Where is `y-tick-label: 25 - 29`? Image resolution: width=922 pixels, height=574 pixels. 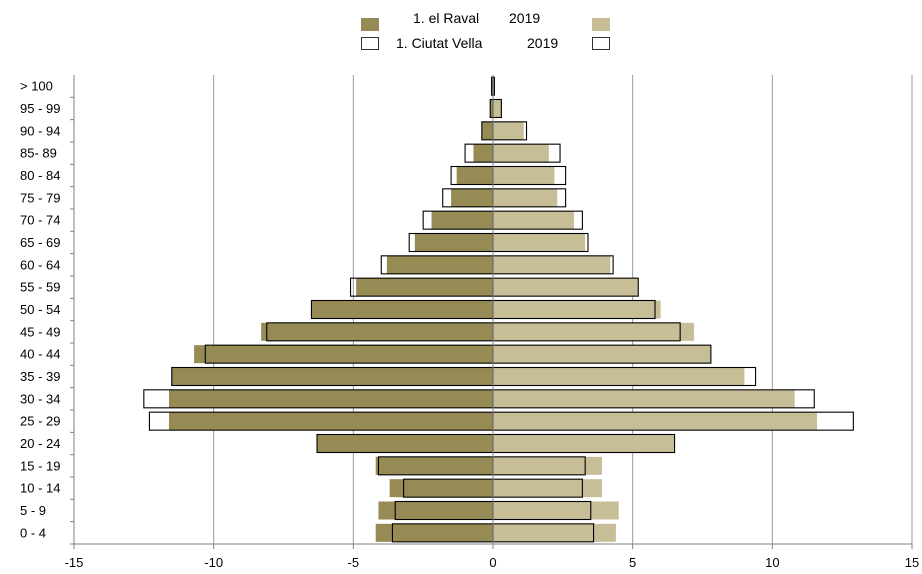
y-tick-label: 25 - 29 is located at coordinates (40, 421).